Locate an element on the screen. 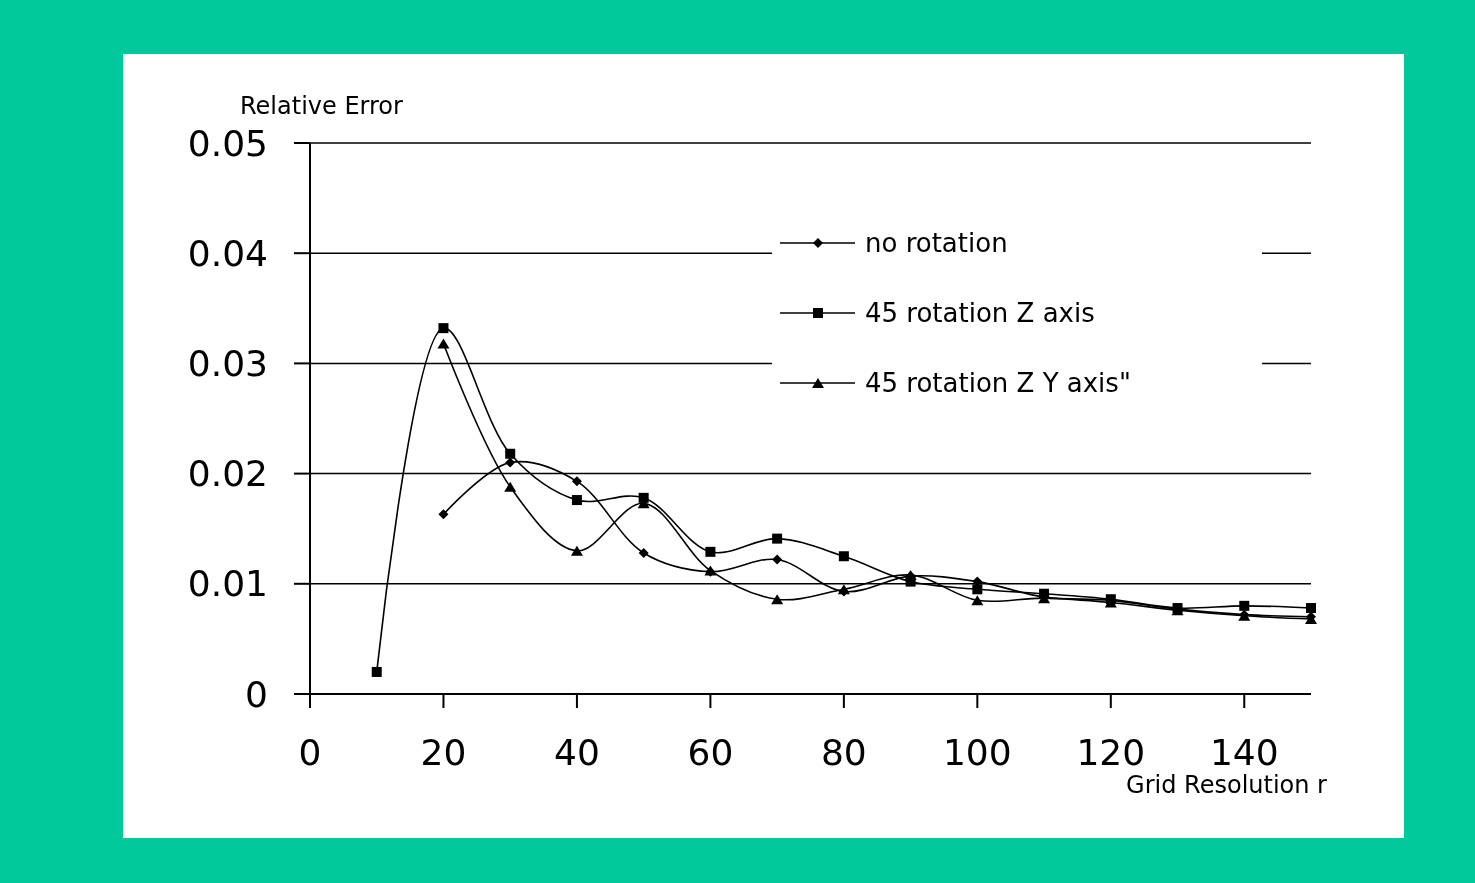 Image resolution: width=1475 pixels, height=883 pixels. y-tick-label: 0.04 is located at coordinates (227, 253).